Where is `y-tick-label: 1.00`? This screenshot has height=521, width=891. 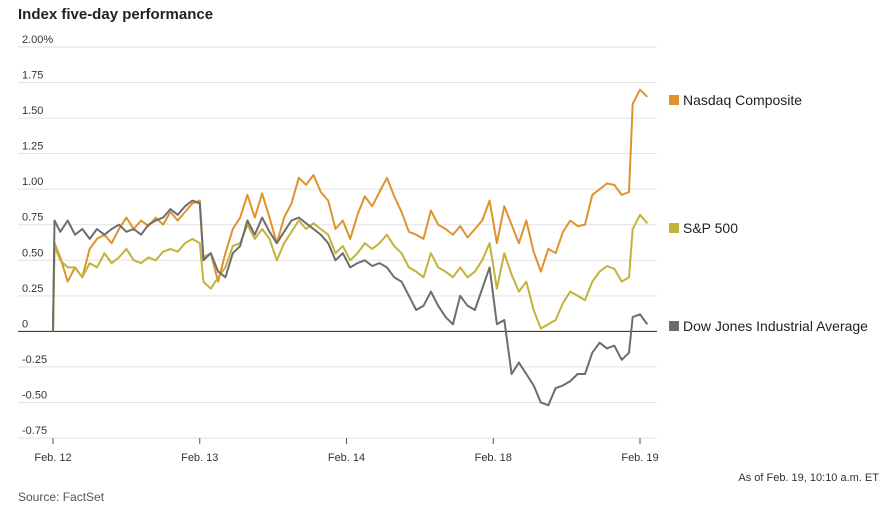
y-tick-label: 1.00 is located at coordinates (32, 182).